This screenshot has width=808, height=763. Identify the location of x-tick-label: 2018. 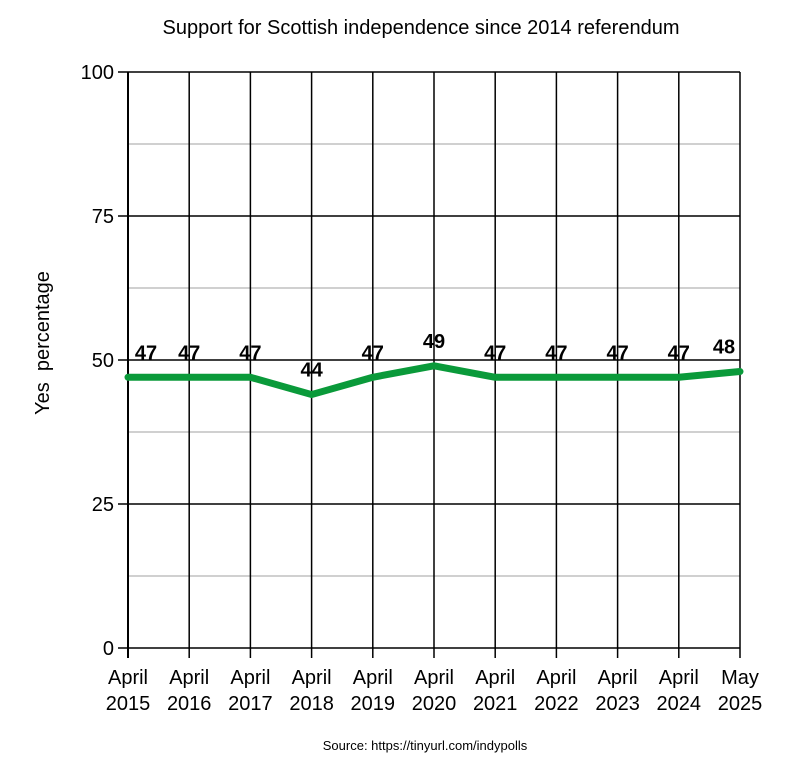
(311, 704).